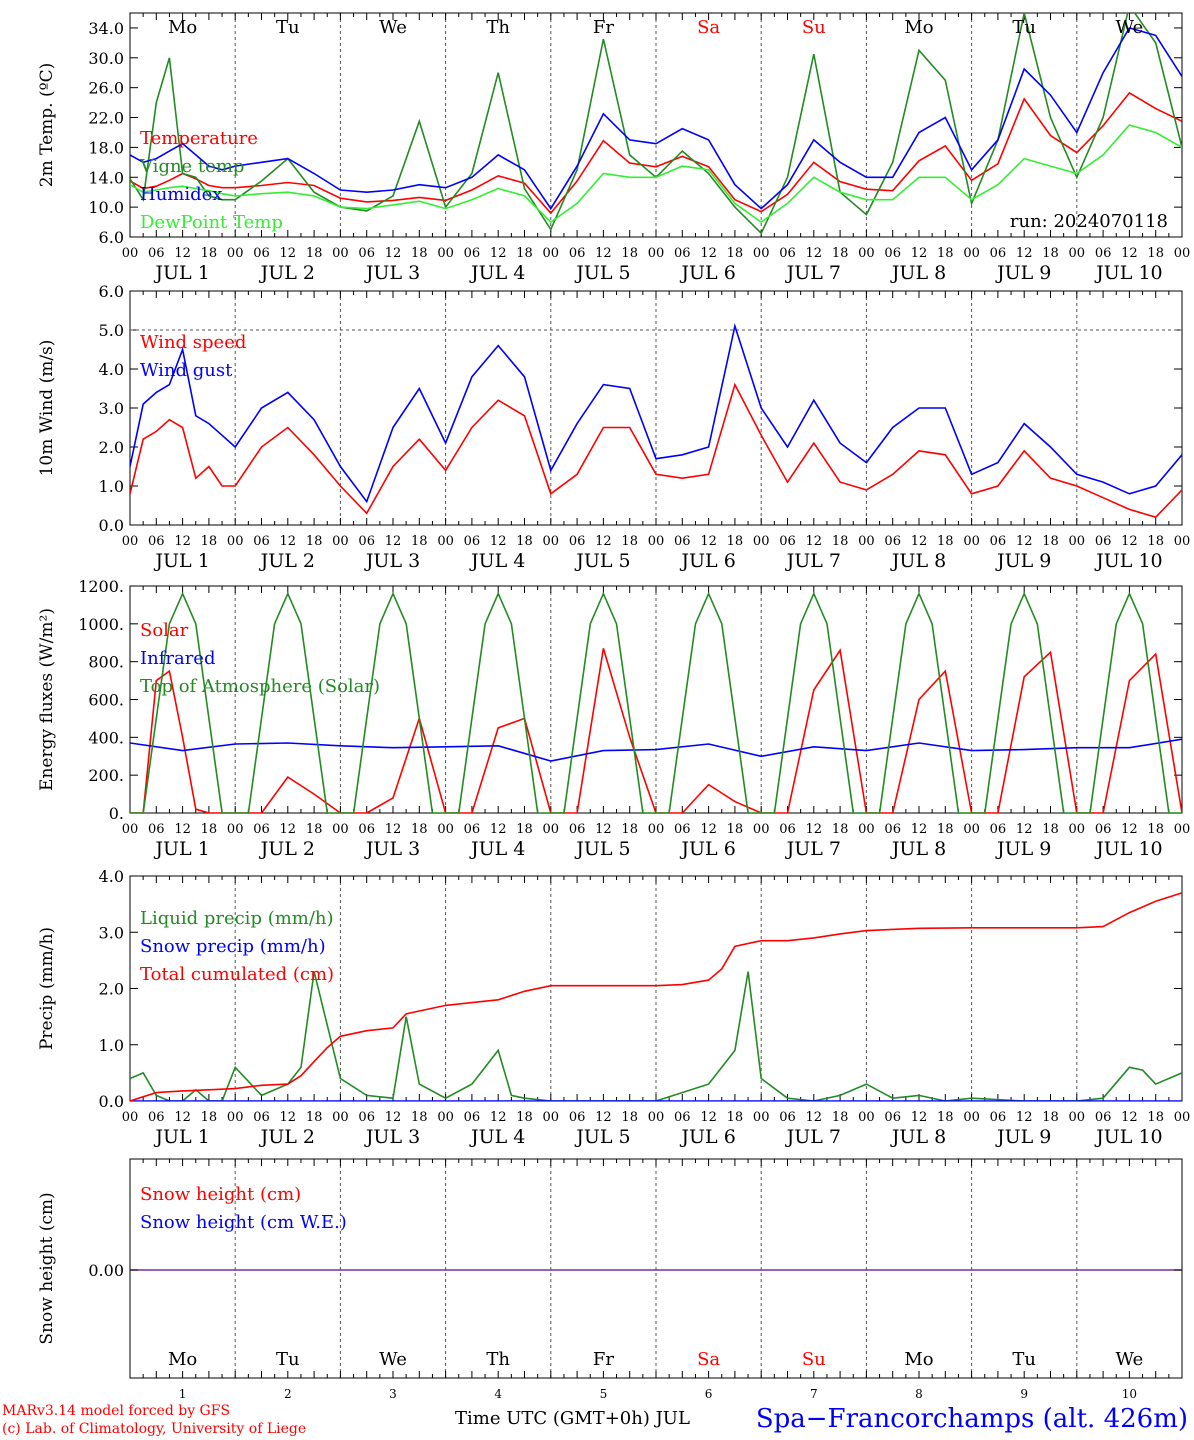 The image size is (1194, 1440). I want to click on y-tick-label: 34.0, so click(106, 28).